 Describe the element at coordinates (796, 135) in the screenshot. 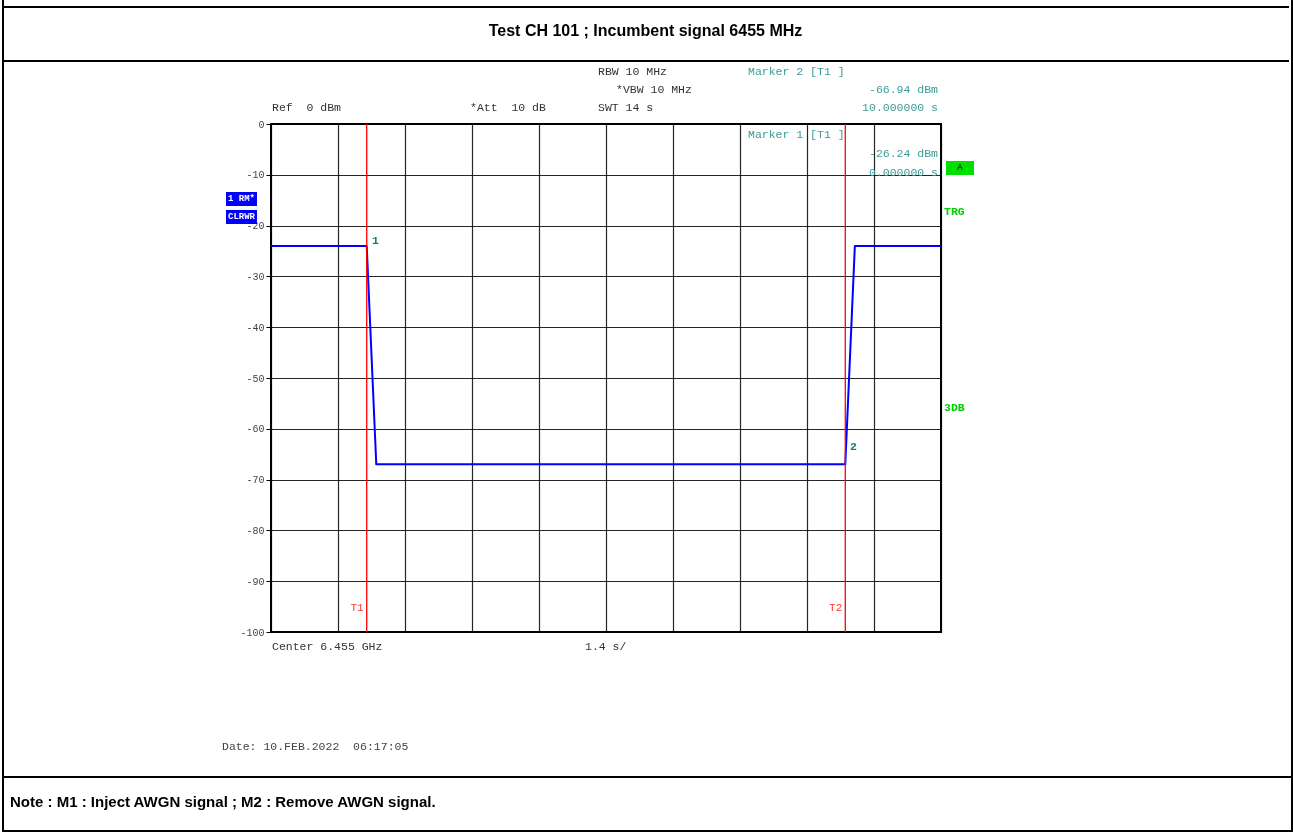

I see `annotation: Marker 1 [T1 ]` at that location.